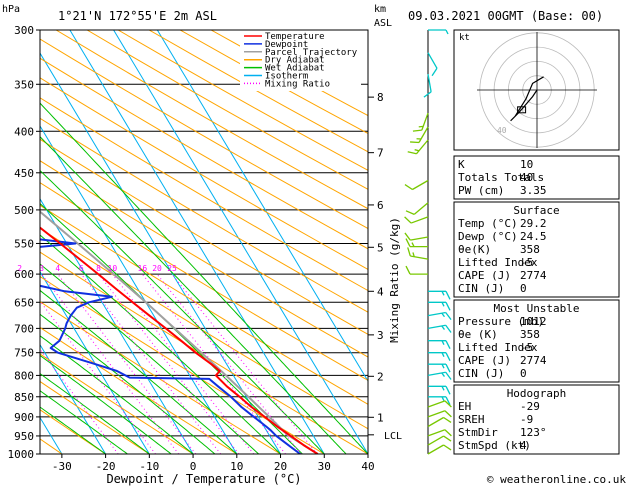 Image resolution: width=629 pixels, height=490 pixels. I want to click on surface-section-title: Surface, so click(536, 210).